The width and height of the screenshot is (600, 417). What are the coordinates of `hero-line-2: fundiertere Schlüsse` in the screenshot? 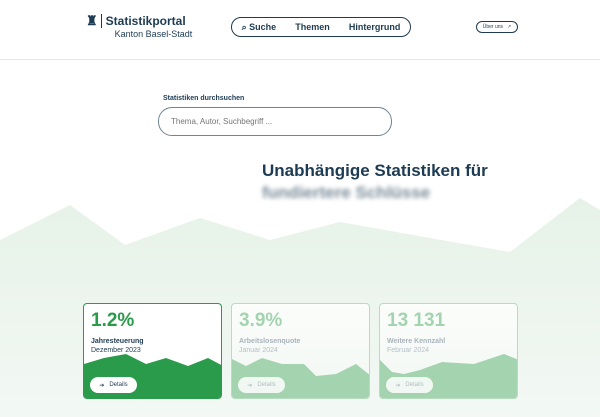 It's located at (346, 192).